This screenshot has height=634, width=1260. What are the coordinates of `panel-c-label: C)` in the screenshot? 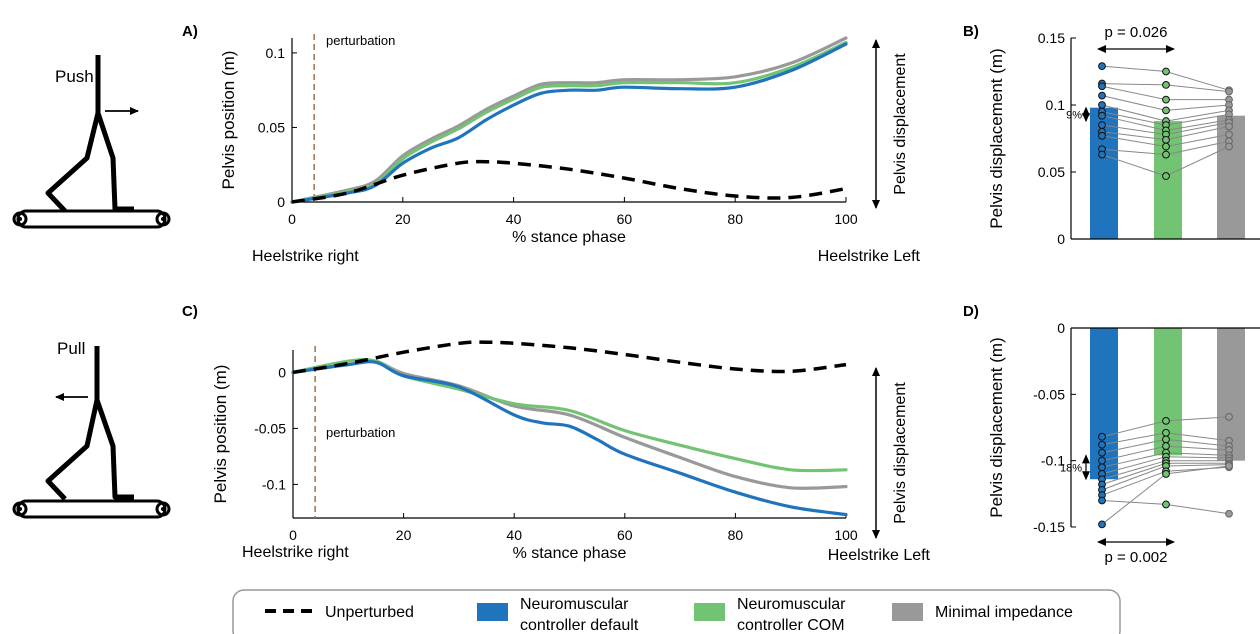 It's located at (190, 311).